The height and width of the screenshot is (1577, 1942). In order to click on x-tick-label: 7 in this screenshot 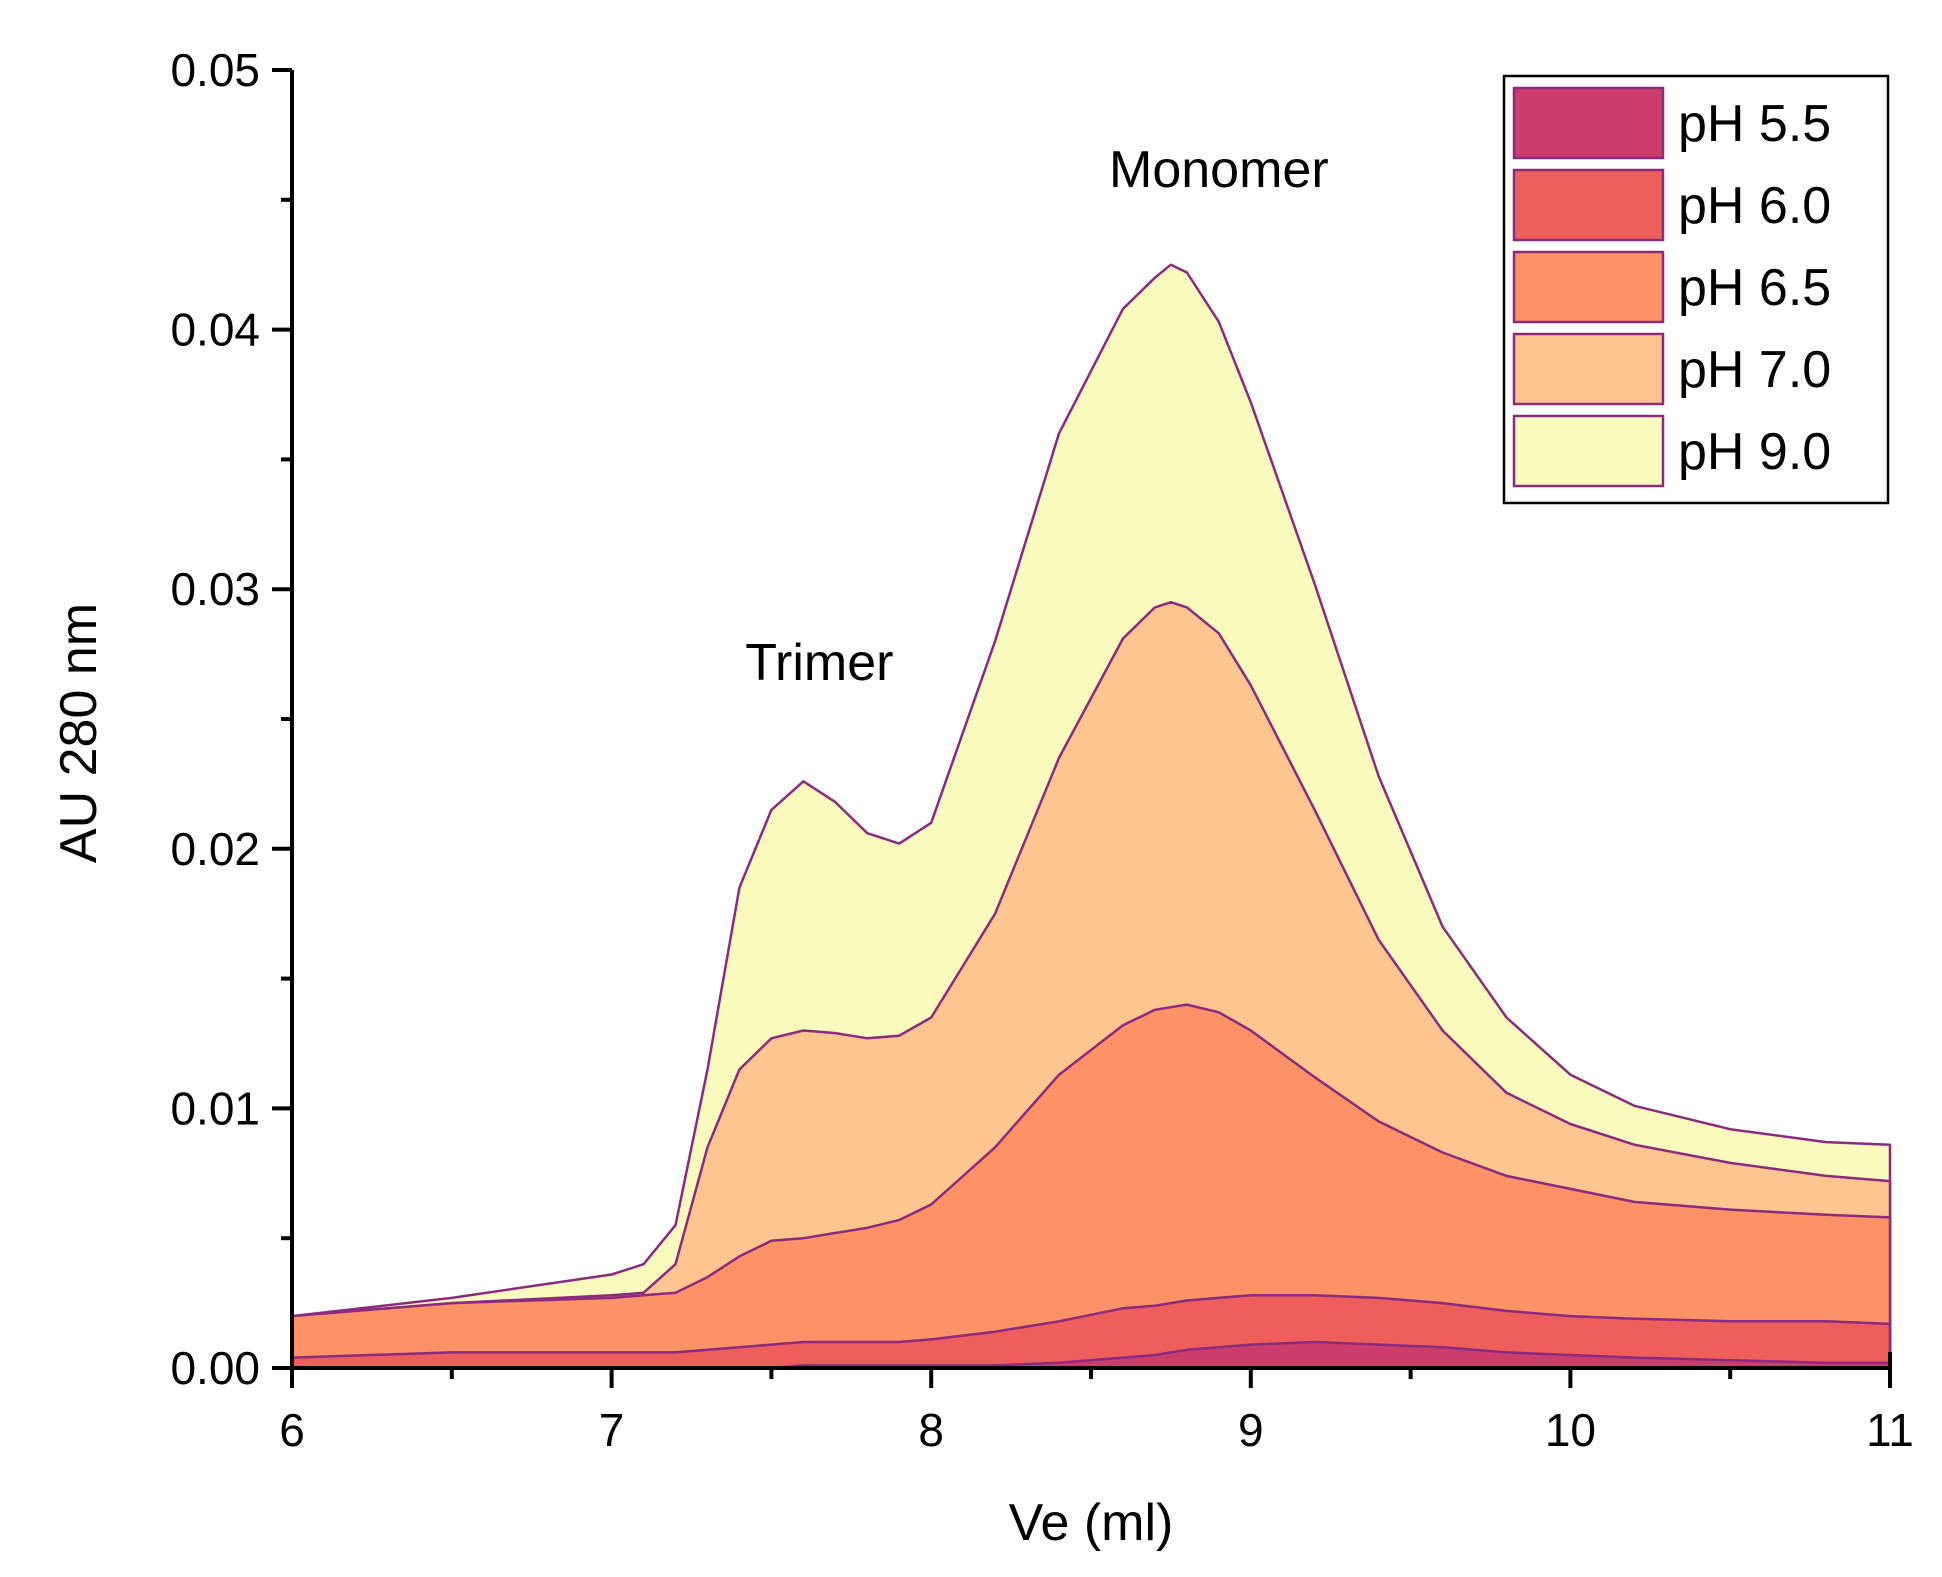, I will do `click(612, 1430)`.